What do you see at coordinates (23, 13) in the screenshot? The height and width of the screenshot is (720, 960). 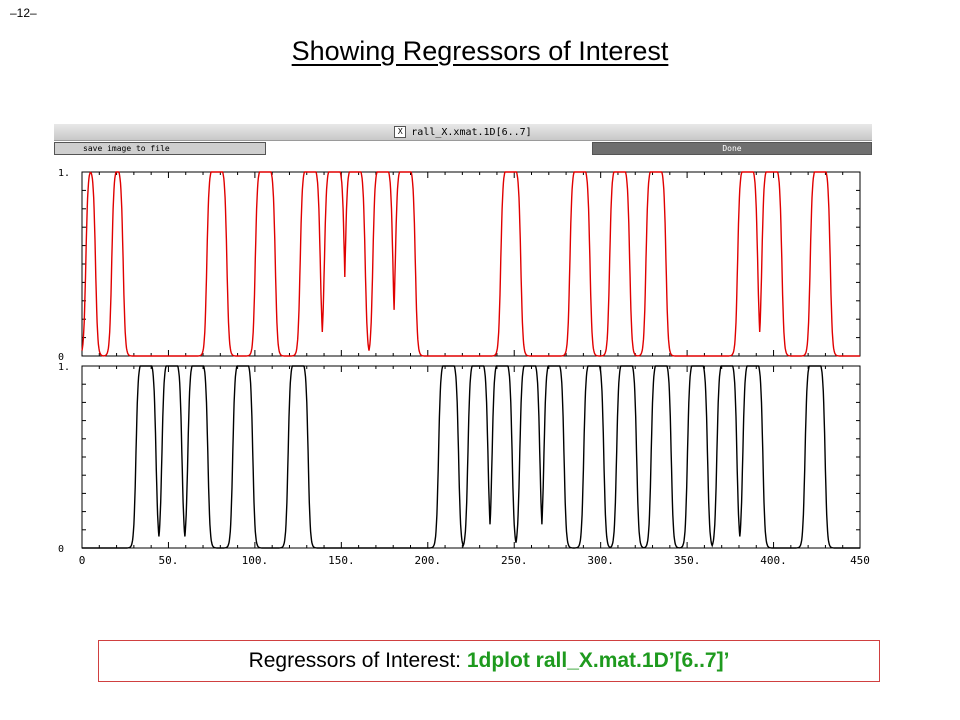 I see `page-number: –12–` at bounding box center [23, 13].